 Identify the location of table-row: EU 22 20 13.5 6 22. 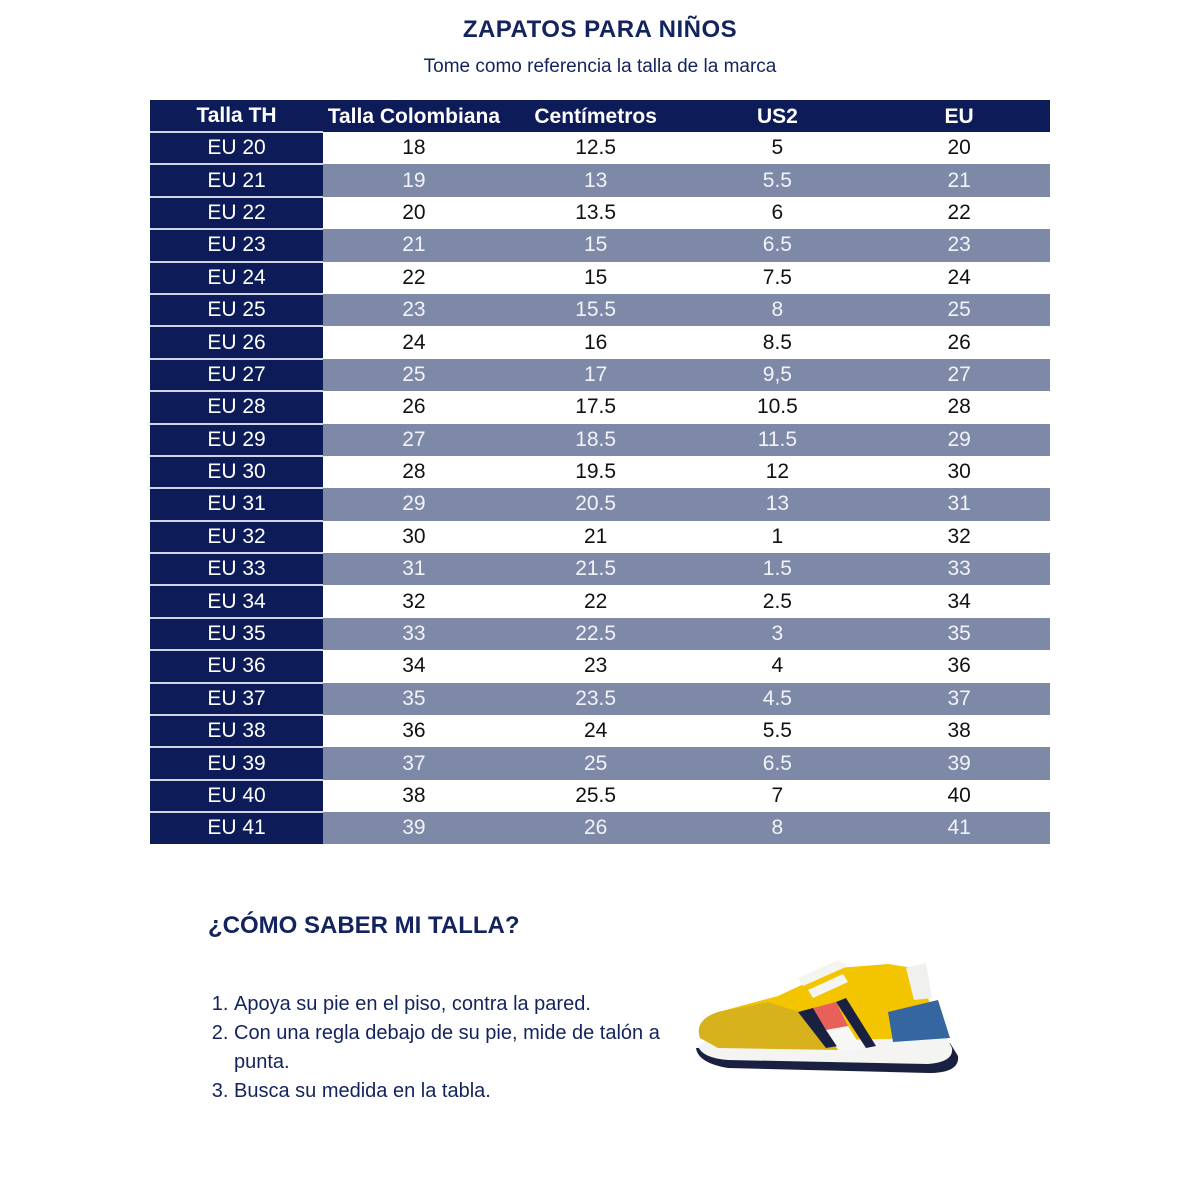
(600, 212).